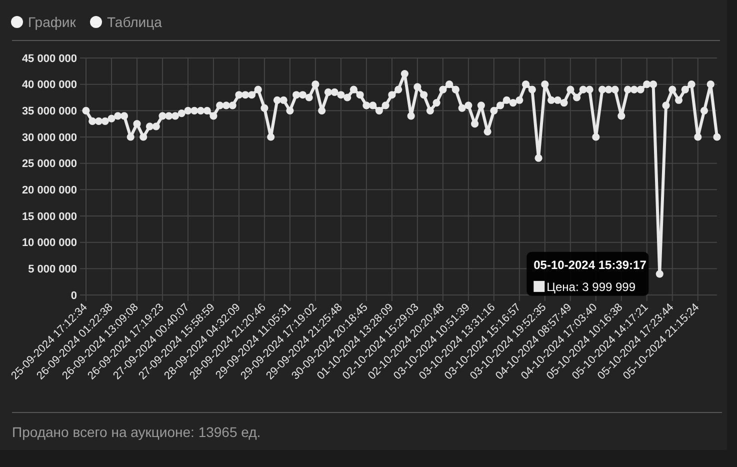 This screenshot has width=737, height=467. What do you see at coordinates (49, 216) in the screenshot?
I see `y-tick-label: 15 000 000` at bounding box center [49, 216].